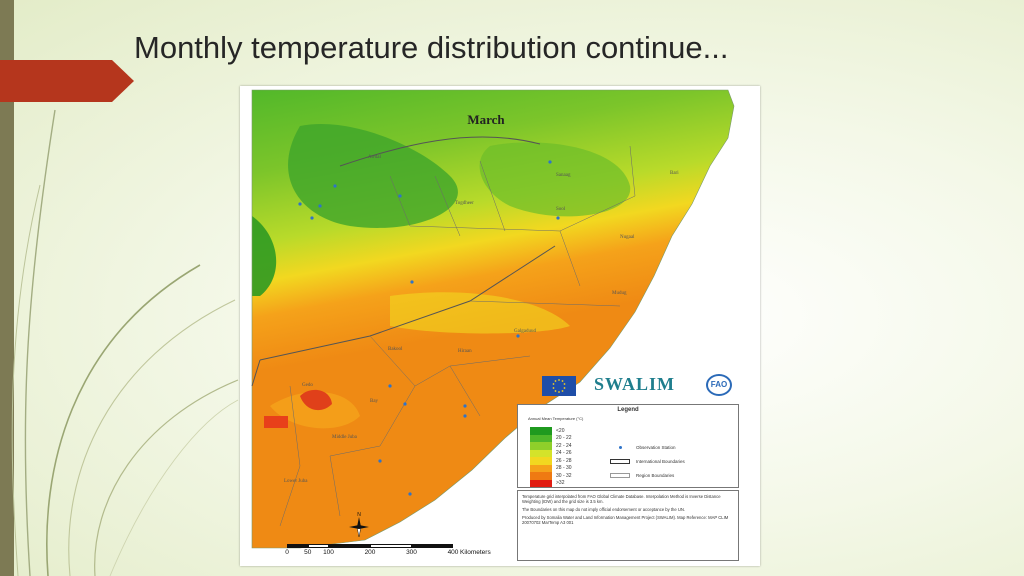 The width and height of the screenshot is (1024, 576). I want to click on legend-class: 20 - 22, so click(551, 438).